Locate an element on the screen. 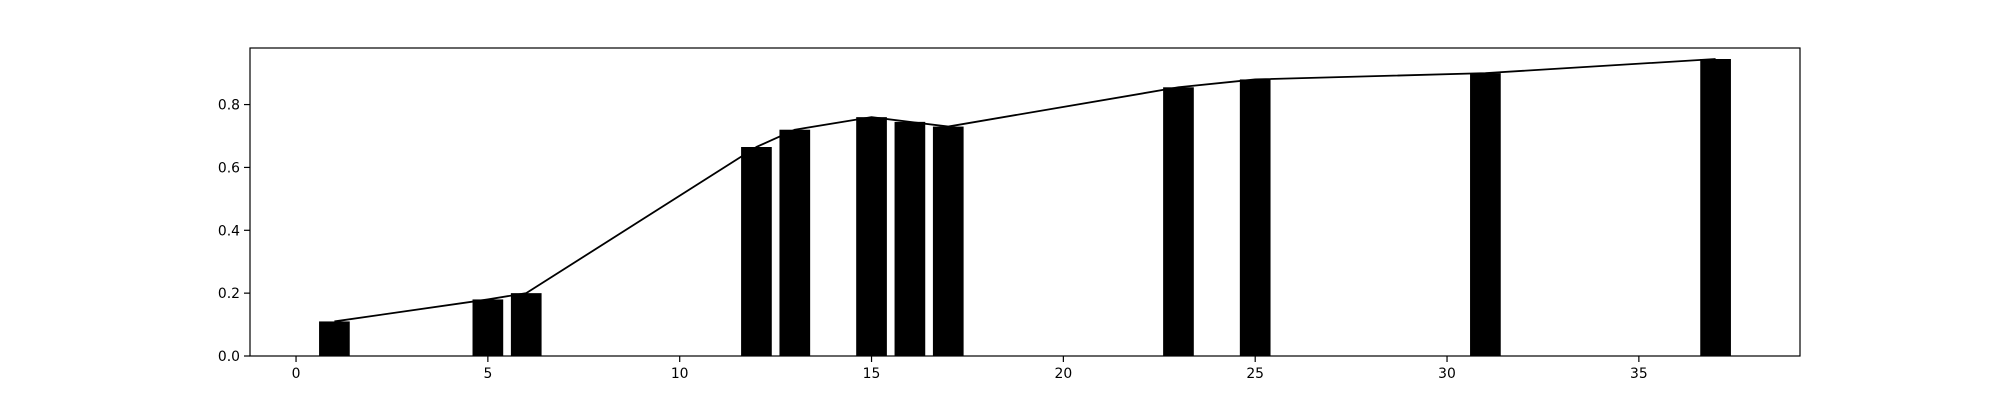  x-tick-label: 10 is located at coordinates (680, 374).